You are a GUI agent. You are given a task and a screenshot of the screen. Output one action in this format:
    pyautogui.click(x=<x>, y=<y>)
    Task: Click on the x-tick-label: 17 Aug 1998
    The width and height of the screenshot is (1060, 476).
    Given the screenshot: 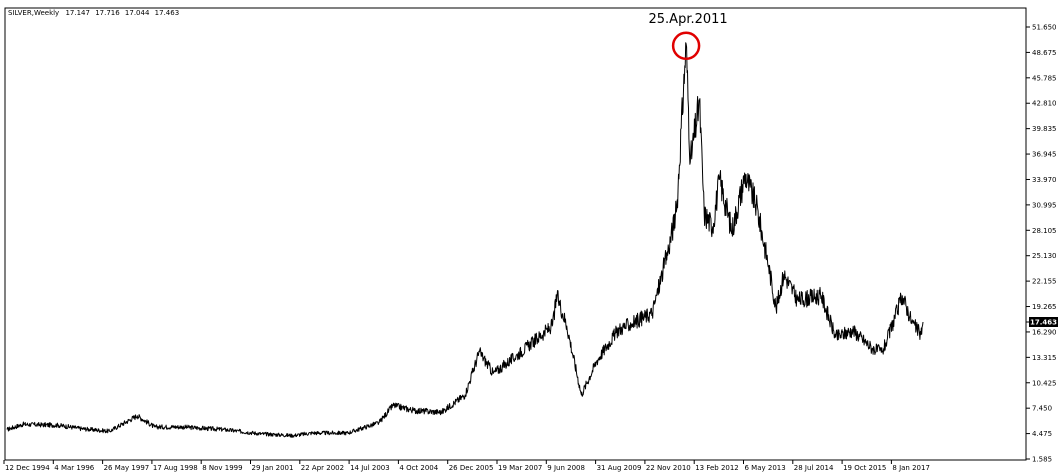 What is the action you would take?
    pyautogui.click(x=175, y=468)
    